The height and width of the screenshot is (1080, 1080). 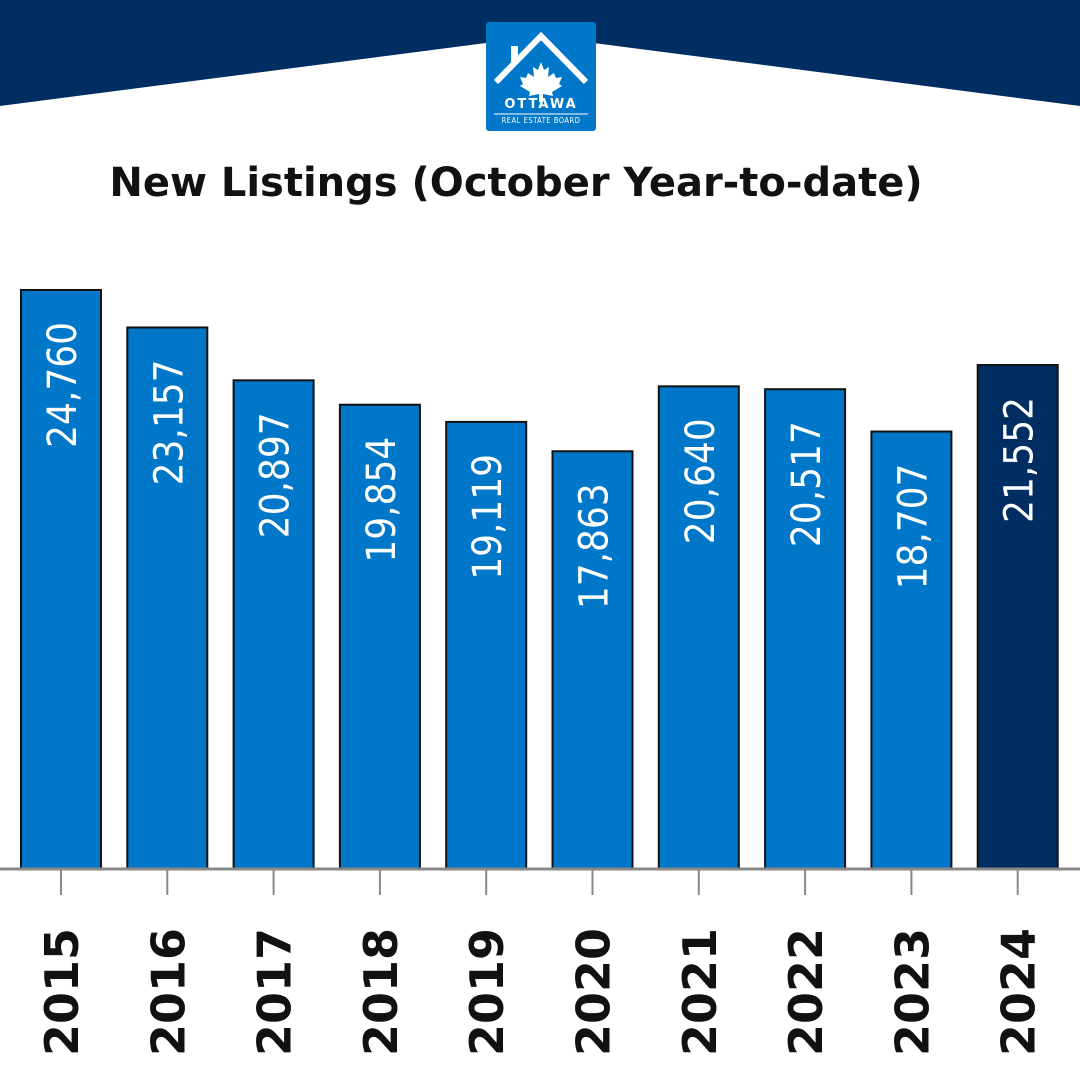 I want to click on bar-value-label: 19,854, so click(x=382, y=500).